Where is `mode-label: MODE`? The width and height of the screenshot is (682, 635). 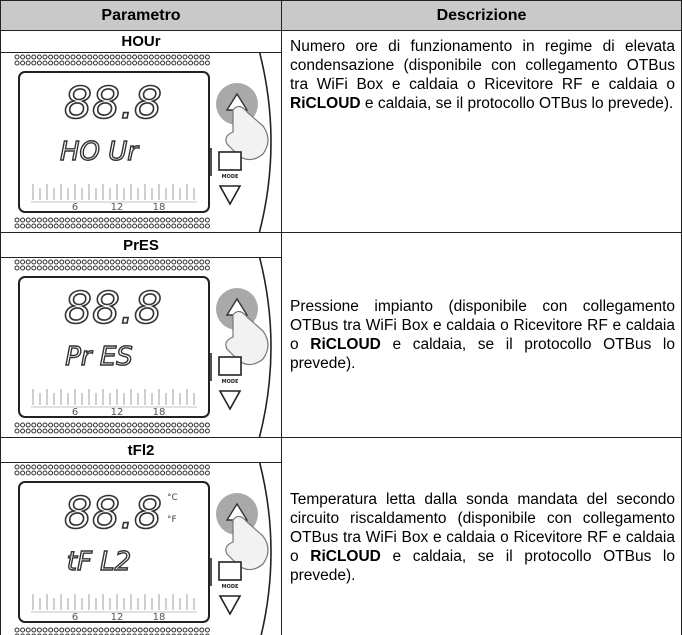 mode-label: MODE is located at coordinates (230, 587).